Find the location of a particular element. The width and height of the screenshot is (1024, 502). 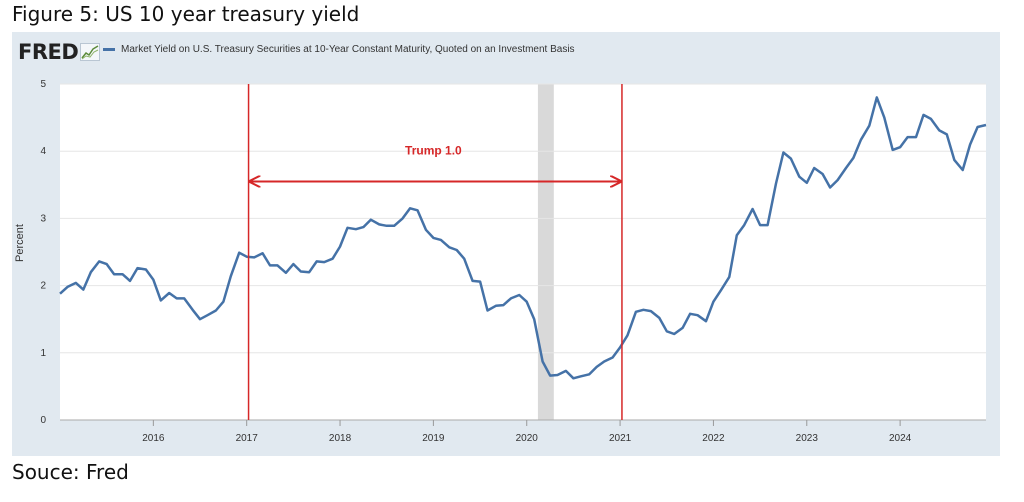

x-tick-label: 2016 is located at coordinates (153, 438).